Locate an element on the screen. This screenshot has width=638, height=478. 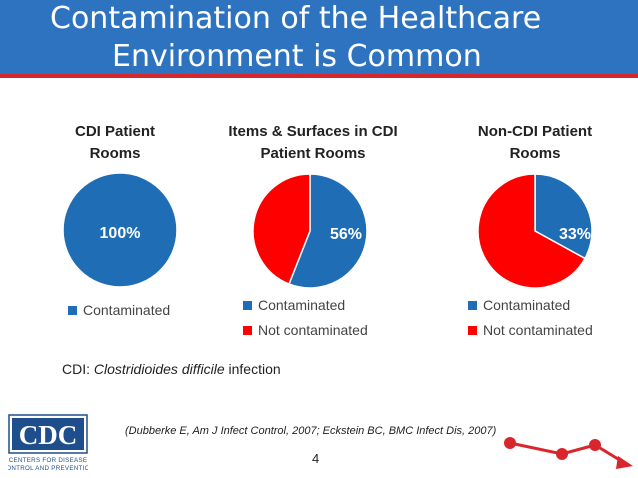
chart-1-title-line-1: CDI Patient is located at coordinates (114, 131).